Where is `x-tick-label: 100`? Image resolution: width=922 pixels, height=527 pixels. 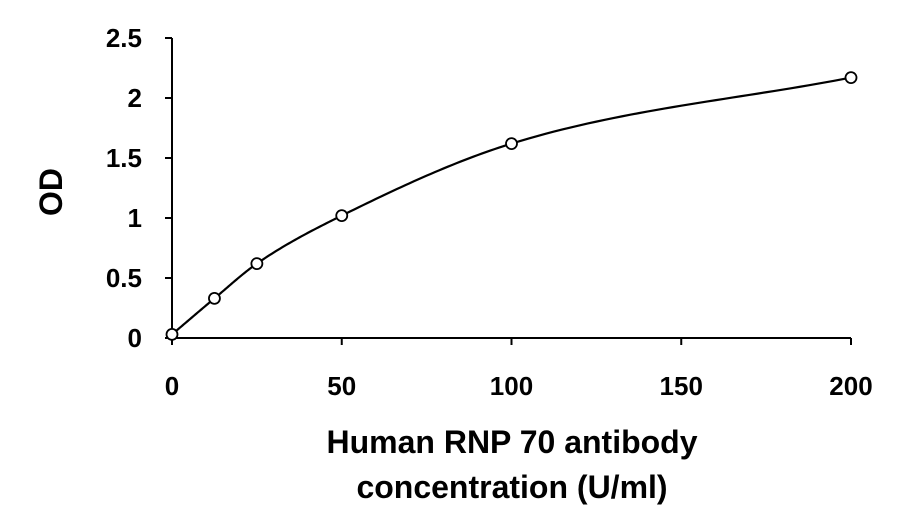
x-tick-label: 100 is located at coordinates (511, 386).